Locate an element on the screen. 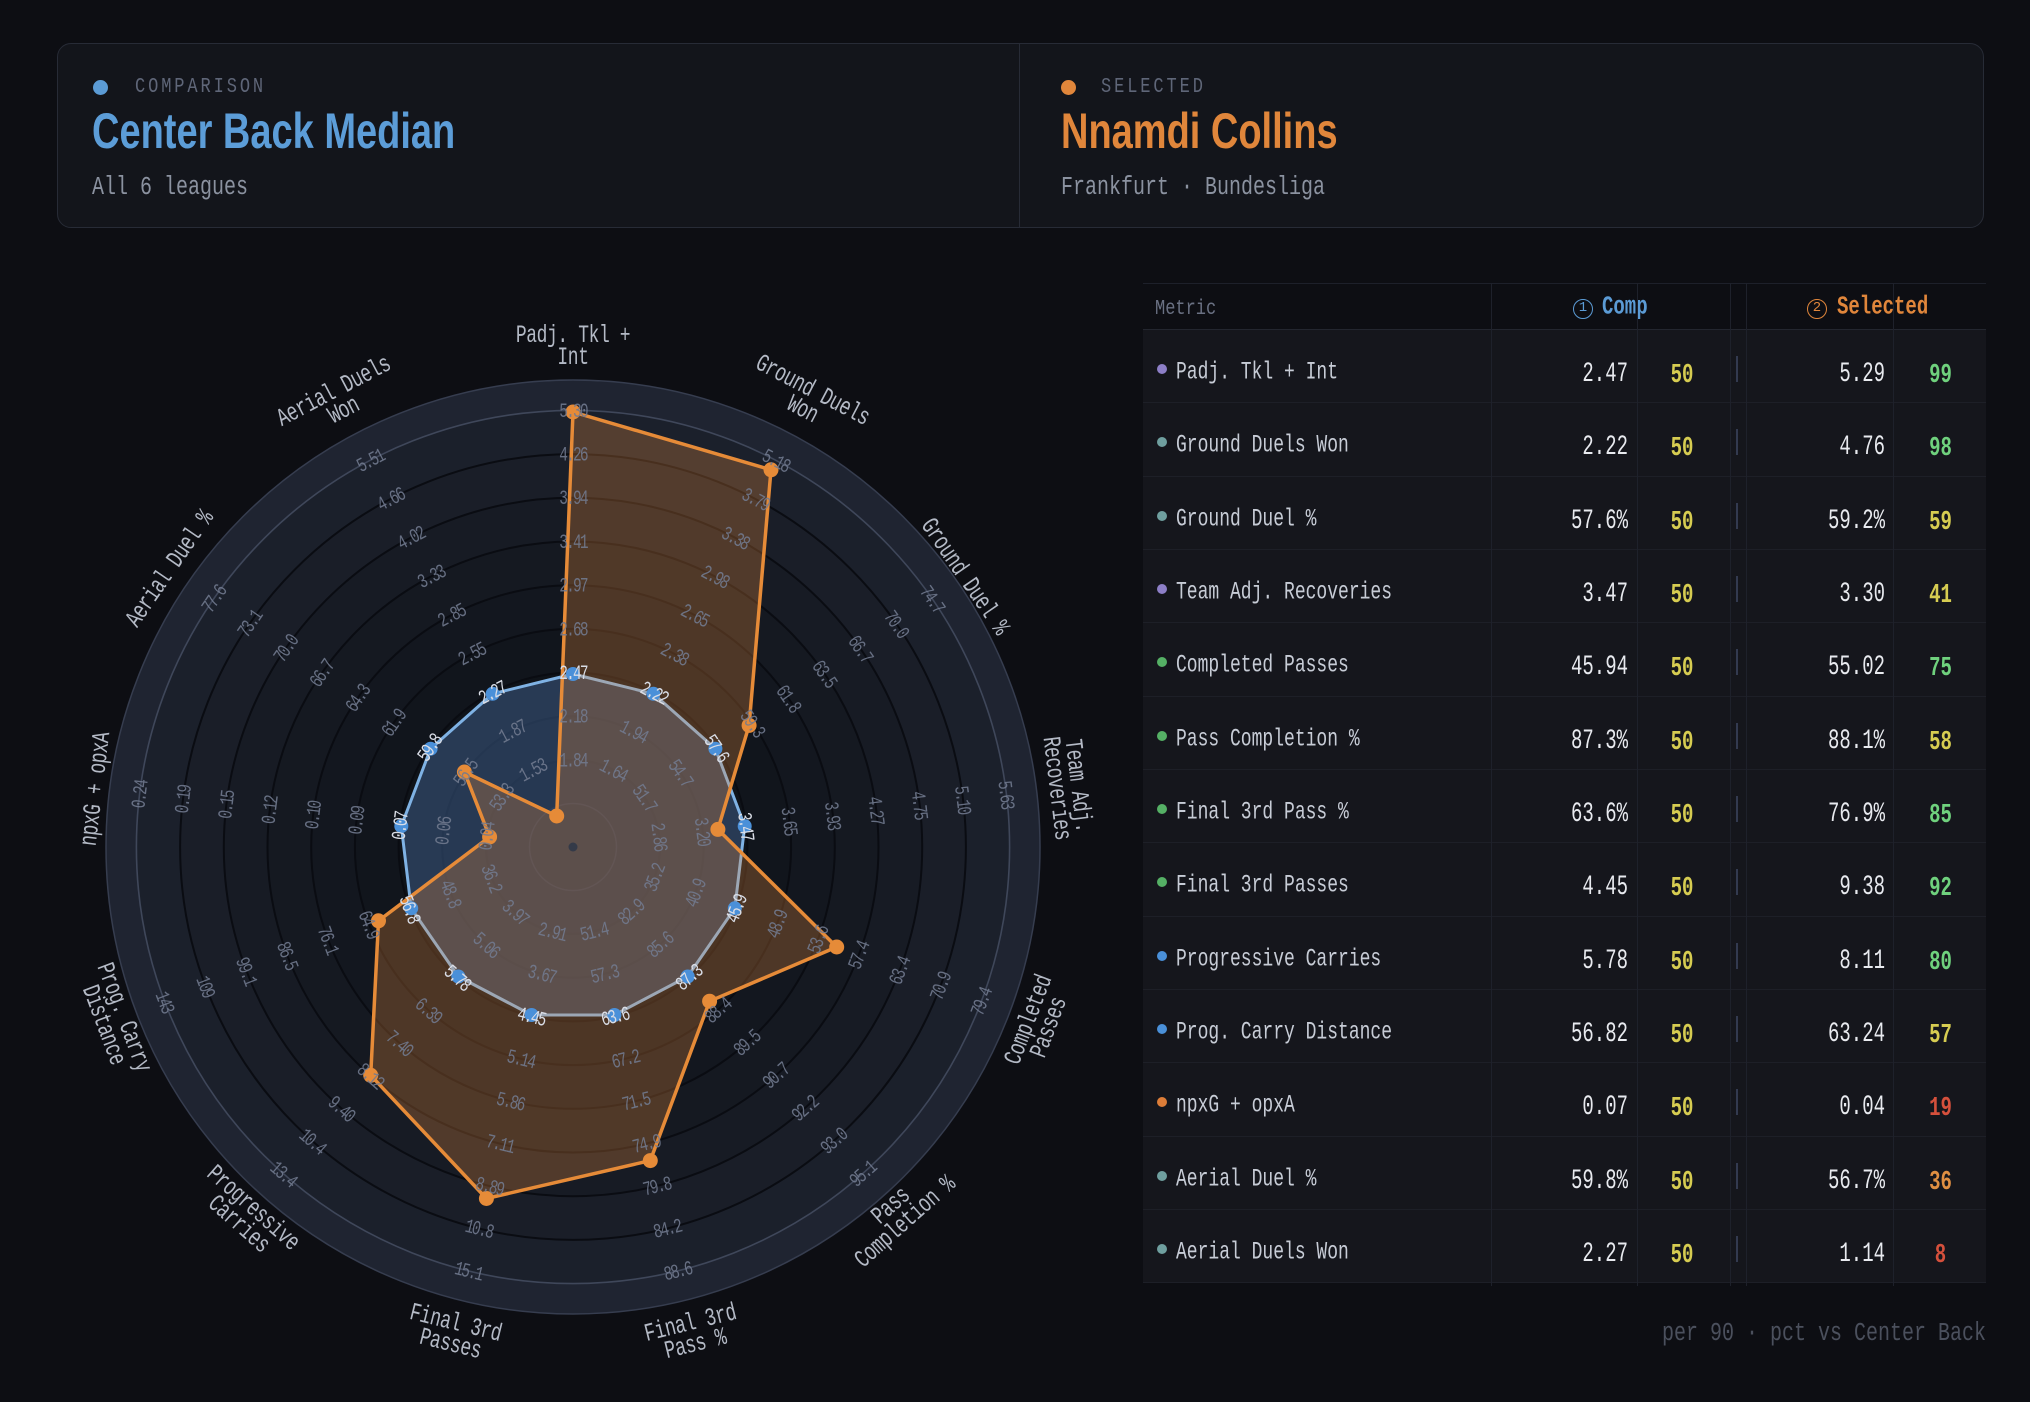 The width and height of the screenshot is (2030, 1402). svg-text: Padj. Tkl + is located at coordinates (573, 335).